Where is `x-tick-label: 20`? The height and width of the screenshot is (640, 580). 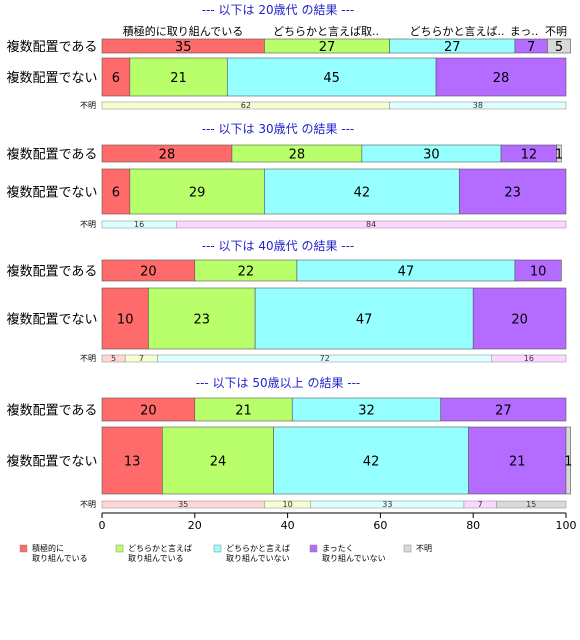 x-tick-label: 20 is located at coordinates (195, 525).